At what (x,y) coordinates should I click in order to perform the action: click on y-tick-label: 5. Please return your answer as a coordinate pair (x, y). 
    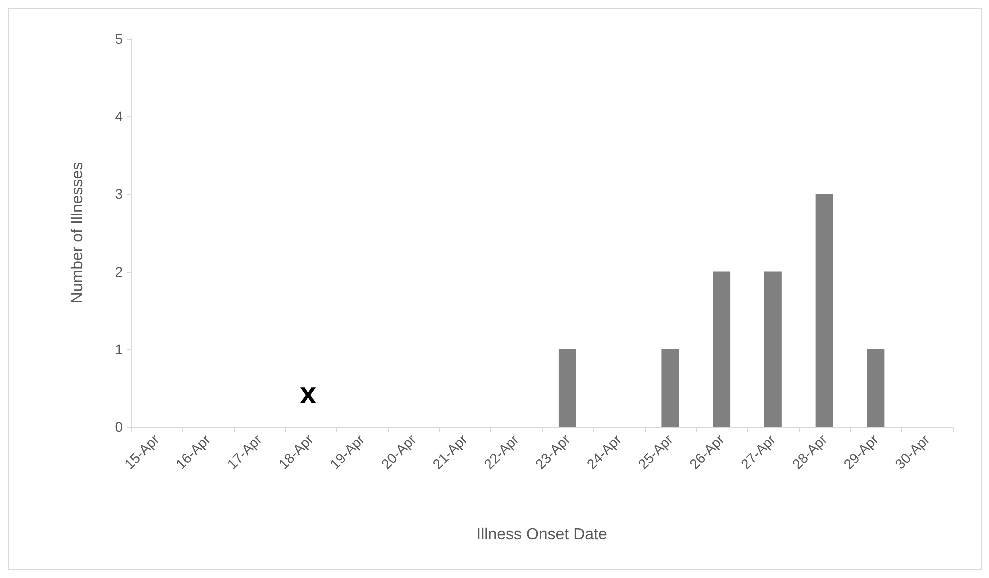
    Looking at the image, I should click on (119, 39).